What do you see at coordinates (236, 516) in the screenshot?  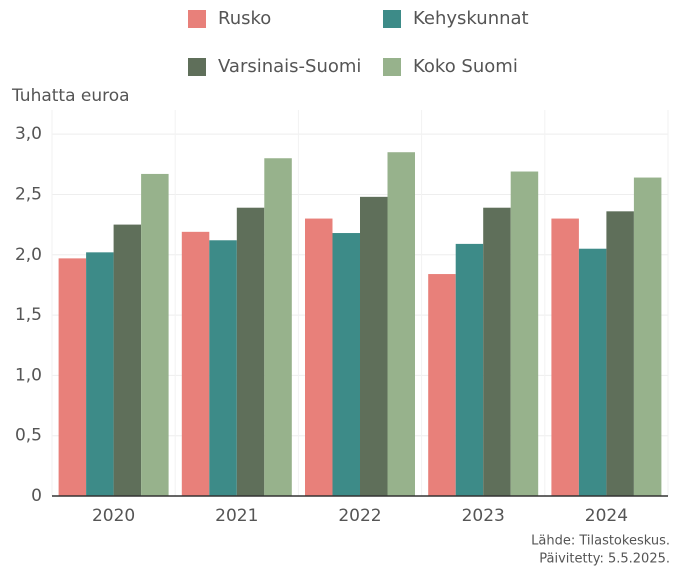 I see `x-tick-label: 2021` at bounding box center [236, 516].